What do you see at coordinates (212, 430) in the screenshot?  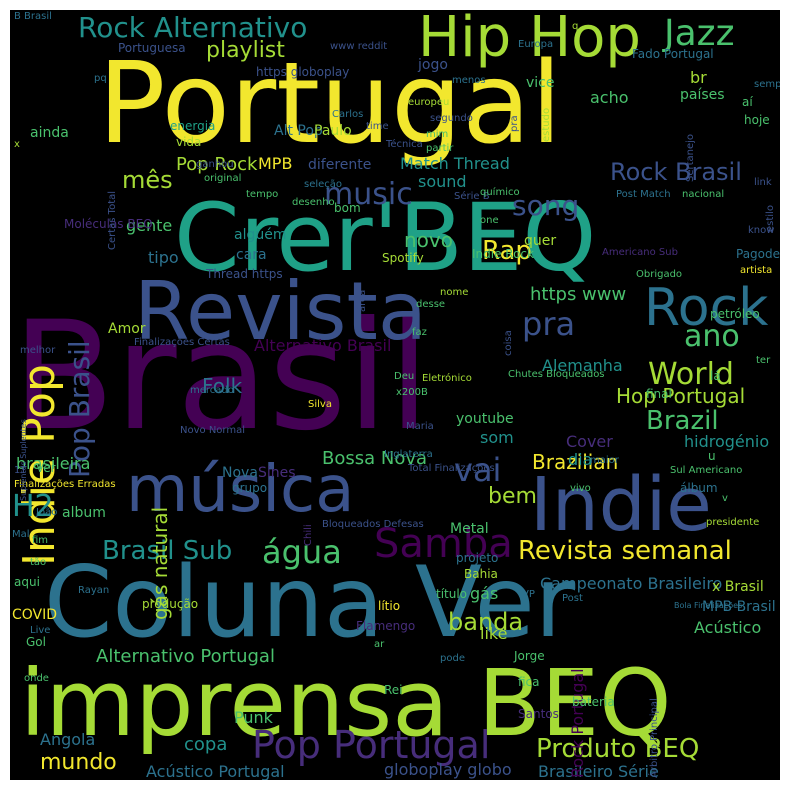 I see `word-novo-normal: Novo Normal` at bounding box center [212, 430].